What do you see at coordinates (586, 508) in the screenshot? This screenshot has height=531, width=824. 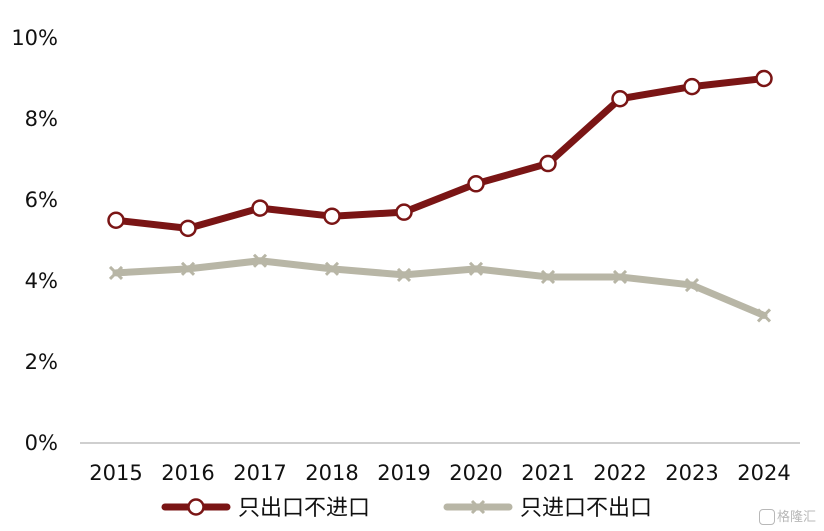 I see `legend-label: 只进口不出口` at bounding box center [586, 508].